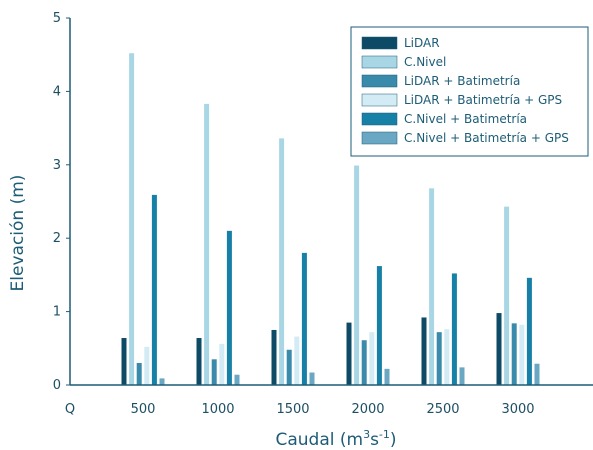 This screenshot has height=450, width=593. What do you see at coordinates (57, 165) in the screenshot?
I see `y-tick-label-3: 3` at bounding box center [57, 165].